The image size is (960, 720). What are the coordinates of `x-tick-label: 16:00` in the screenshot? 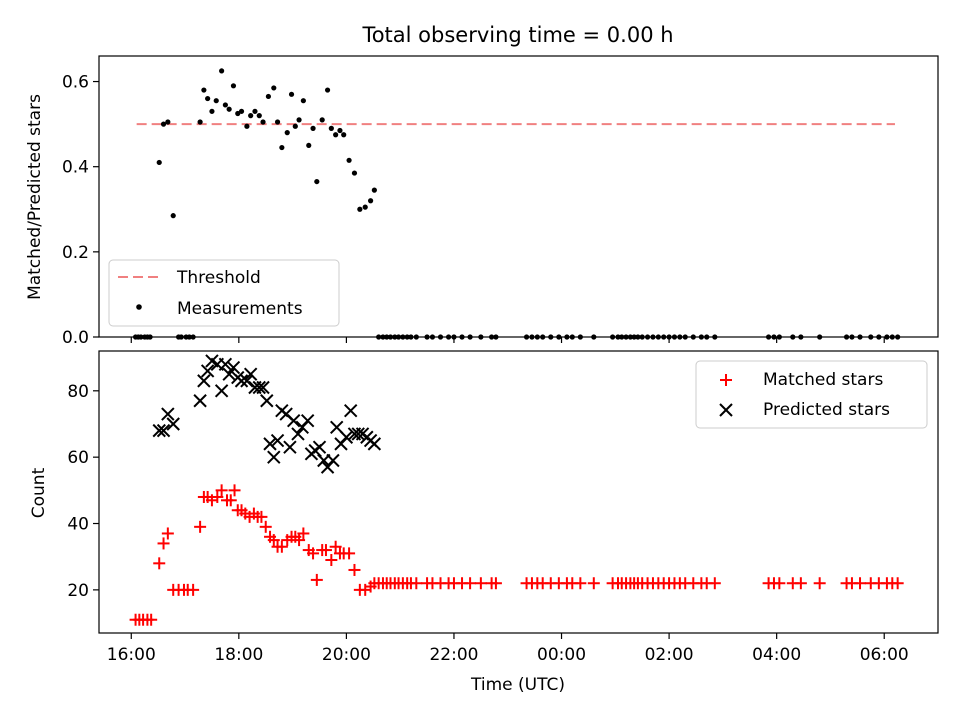 It's located at (131, 655).